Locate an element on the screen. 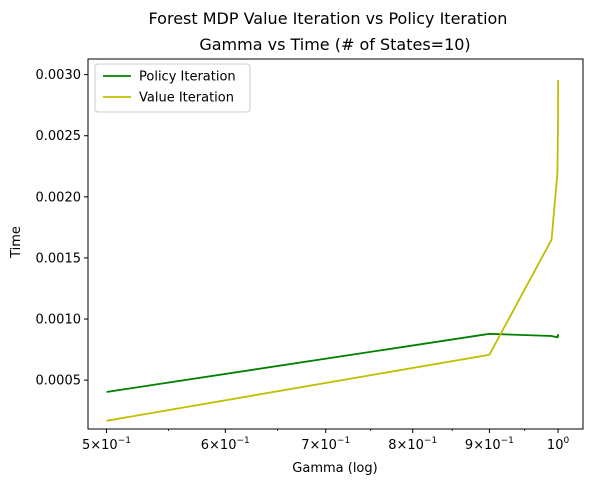 The image size is (593, 485). y-axis-label: Time is located at coordinates (16, 242).